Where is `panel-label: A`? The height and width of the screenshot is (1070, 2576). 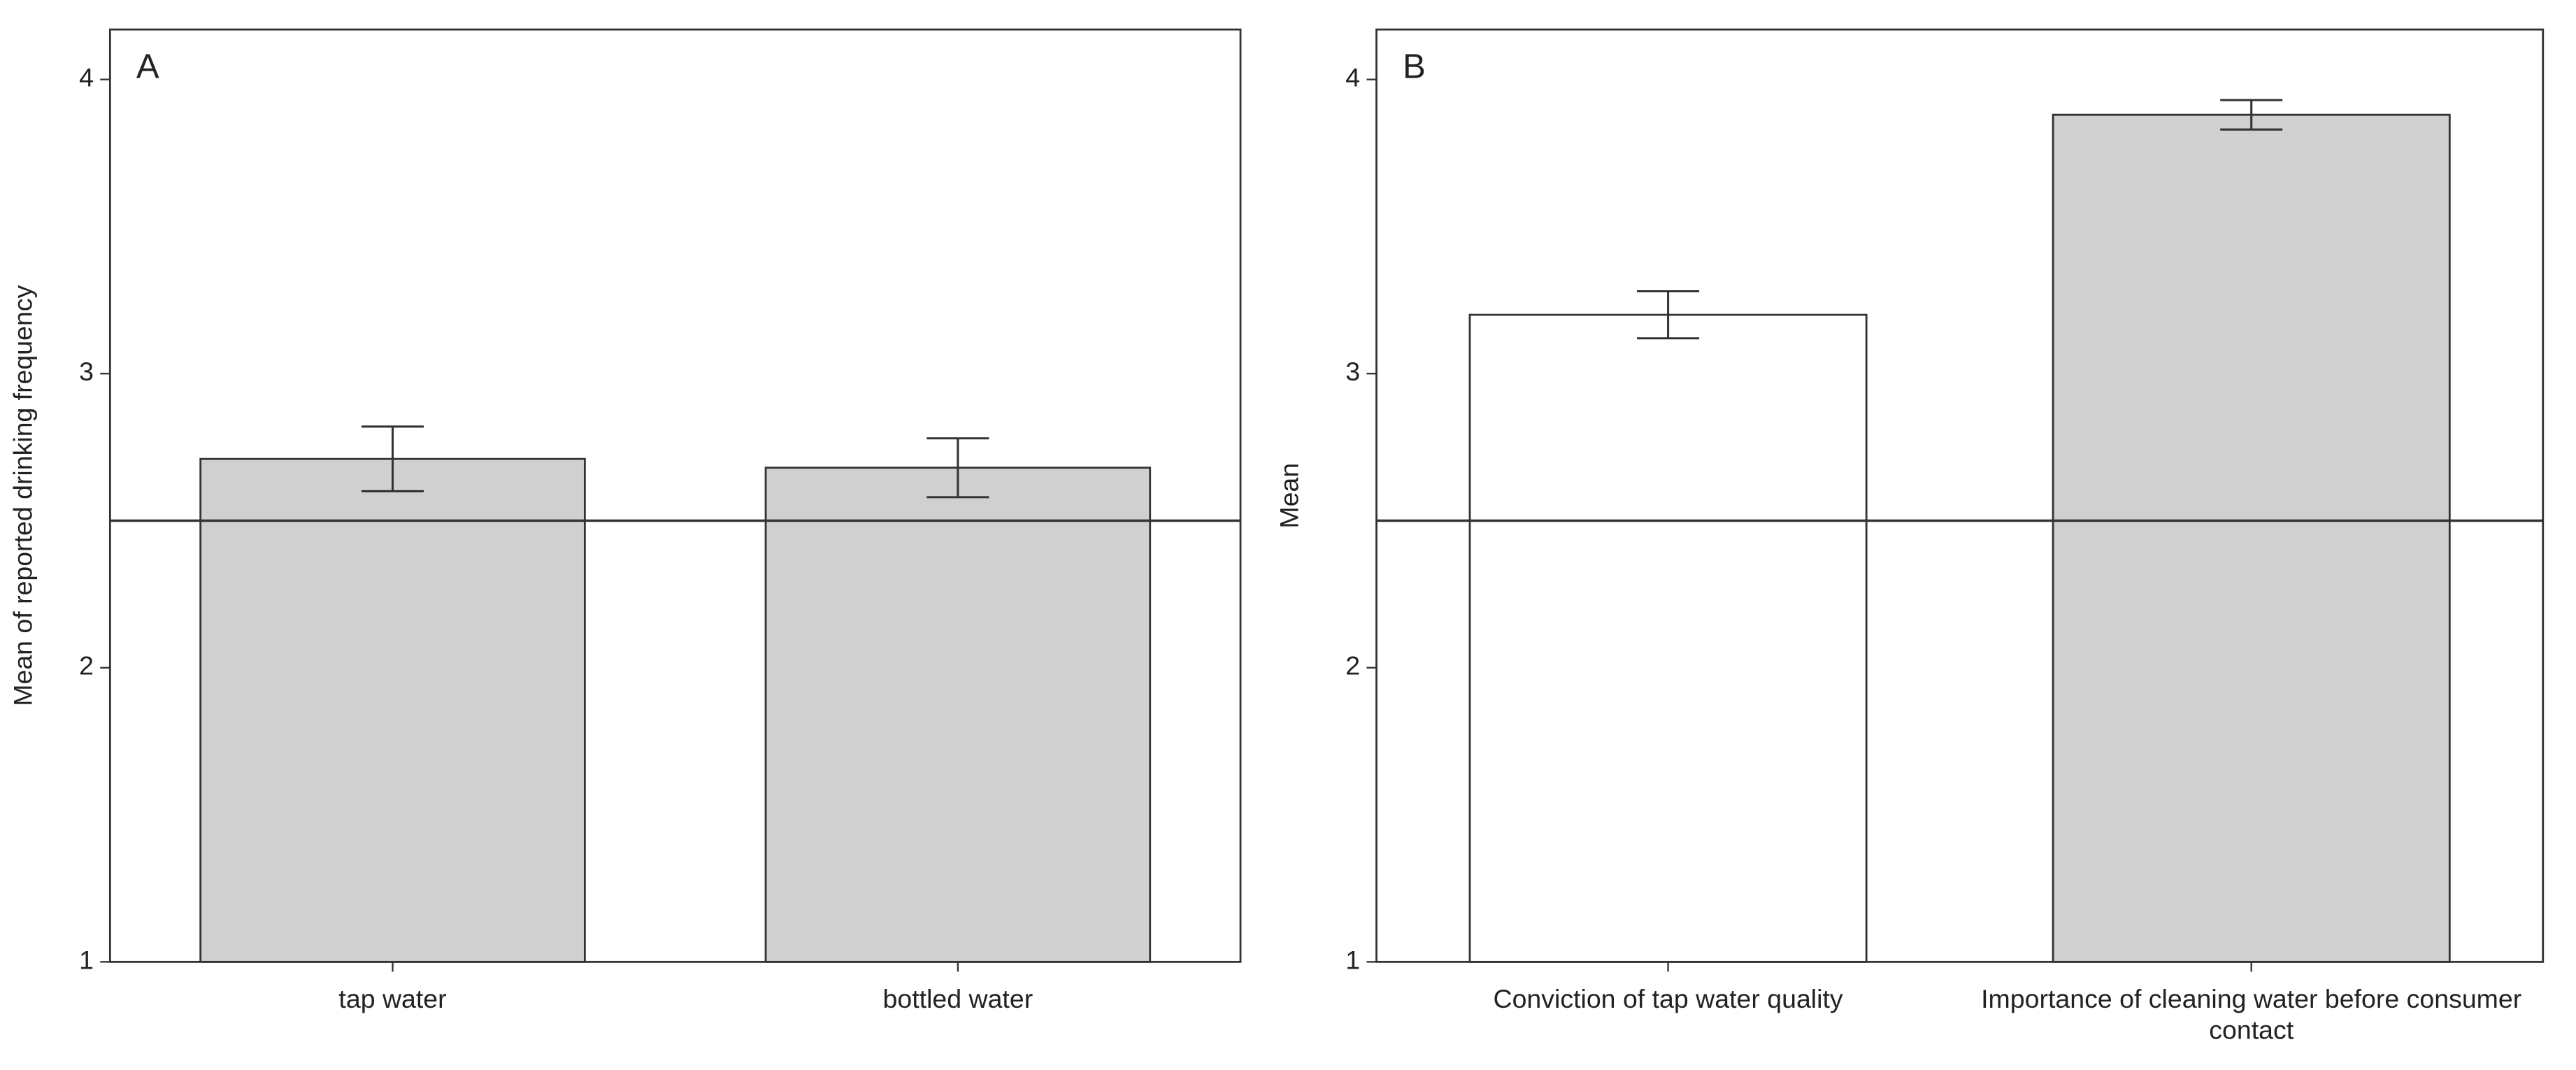
panel-label: A is located at coordinates (147, 66).